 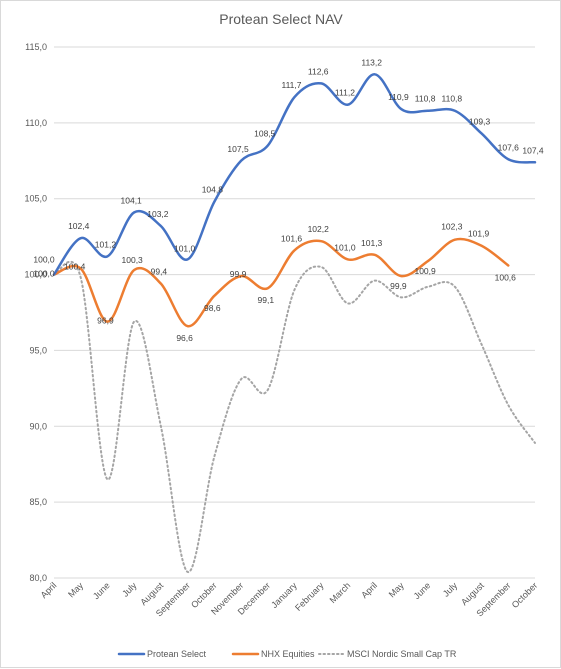 What do you see at coordinates (38, 350) in the screenshot?
I see `y-tick-label: 95,0` at bounding box center [38, 350].